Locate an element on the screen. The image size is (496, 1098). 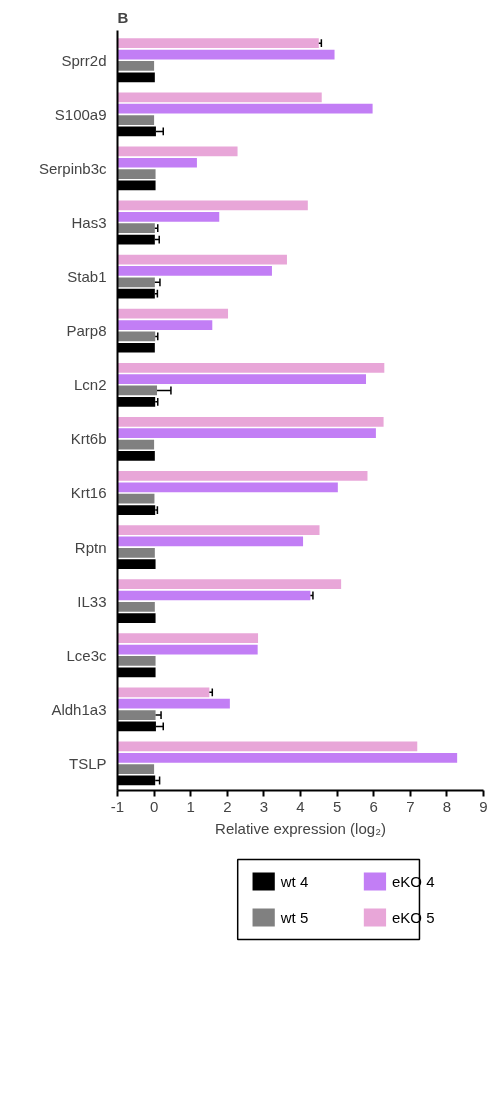
x-tick-label: 4 is located at coordinates (300, 806).